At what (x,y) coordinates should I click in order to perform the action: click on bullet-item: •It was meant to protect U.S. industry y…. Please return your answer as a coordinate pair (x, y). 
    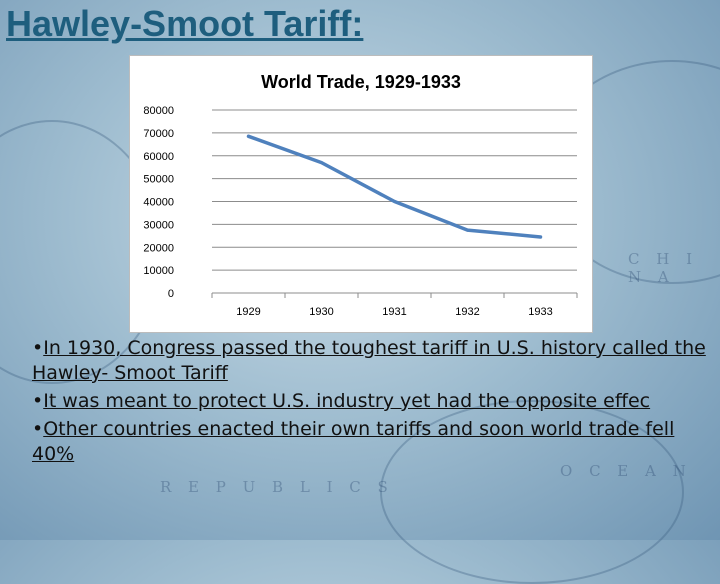
    Looking at the image, I should click on (376, 401).